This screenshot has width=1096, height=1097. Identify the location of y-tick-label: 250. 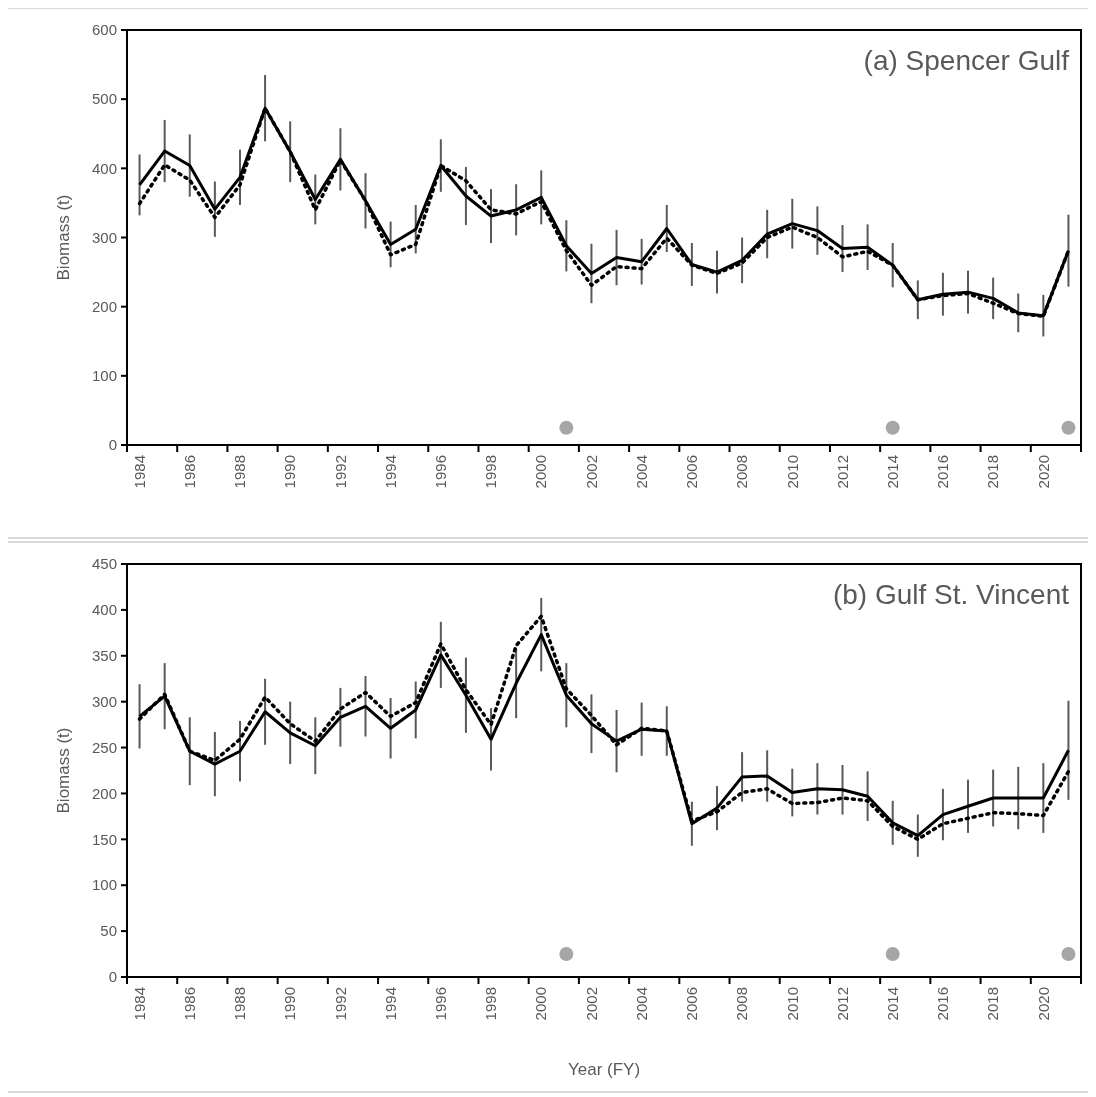
(104, 747).